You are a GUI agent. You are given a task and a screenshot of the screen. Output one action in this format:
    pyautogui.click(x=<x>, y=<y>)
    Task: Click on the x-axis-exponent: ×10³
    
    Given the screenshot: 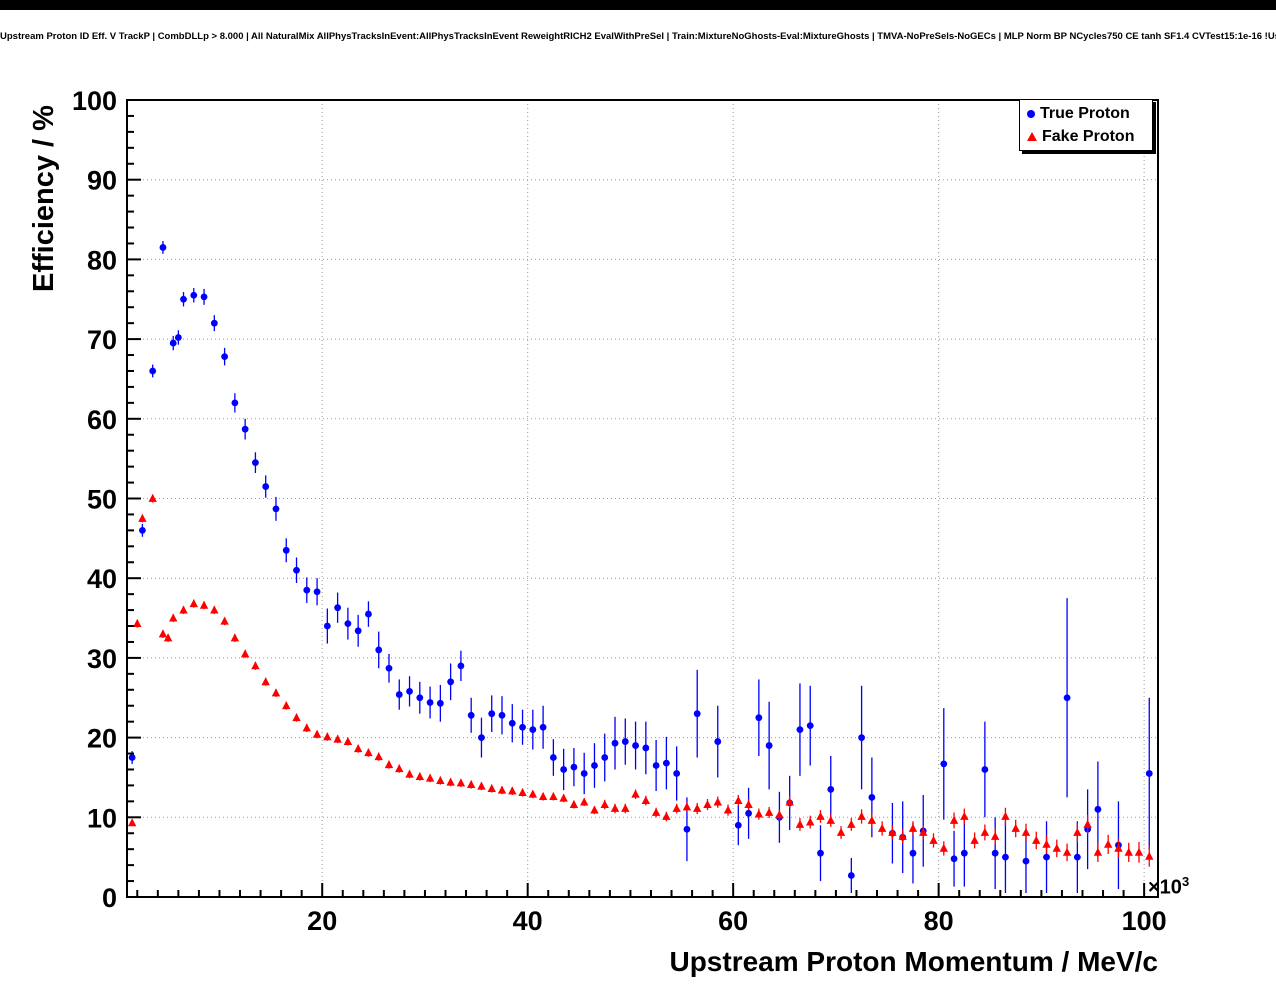 What is the action you would take?
    pyautogui.click(x=1168, y=887)
    